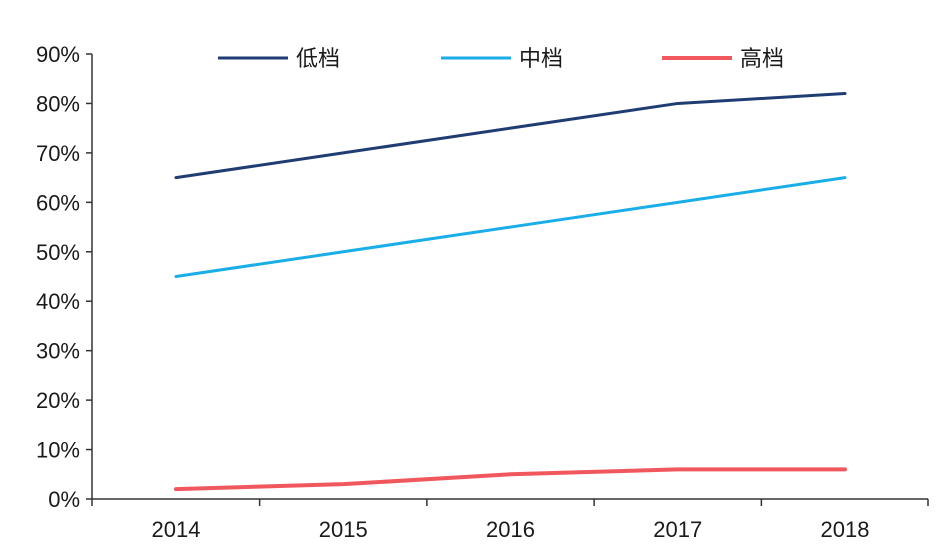 The height and width of the screenshot is (554, 941). Describe the element at coordinates (677, 529) in the screenshot. I see `x-tick-label: 2017` at that location.